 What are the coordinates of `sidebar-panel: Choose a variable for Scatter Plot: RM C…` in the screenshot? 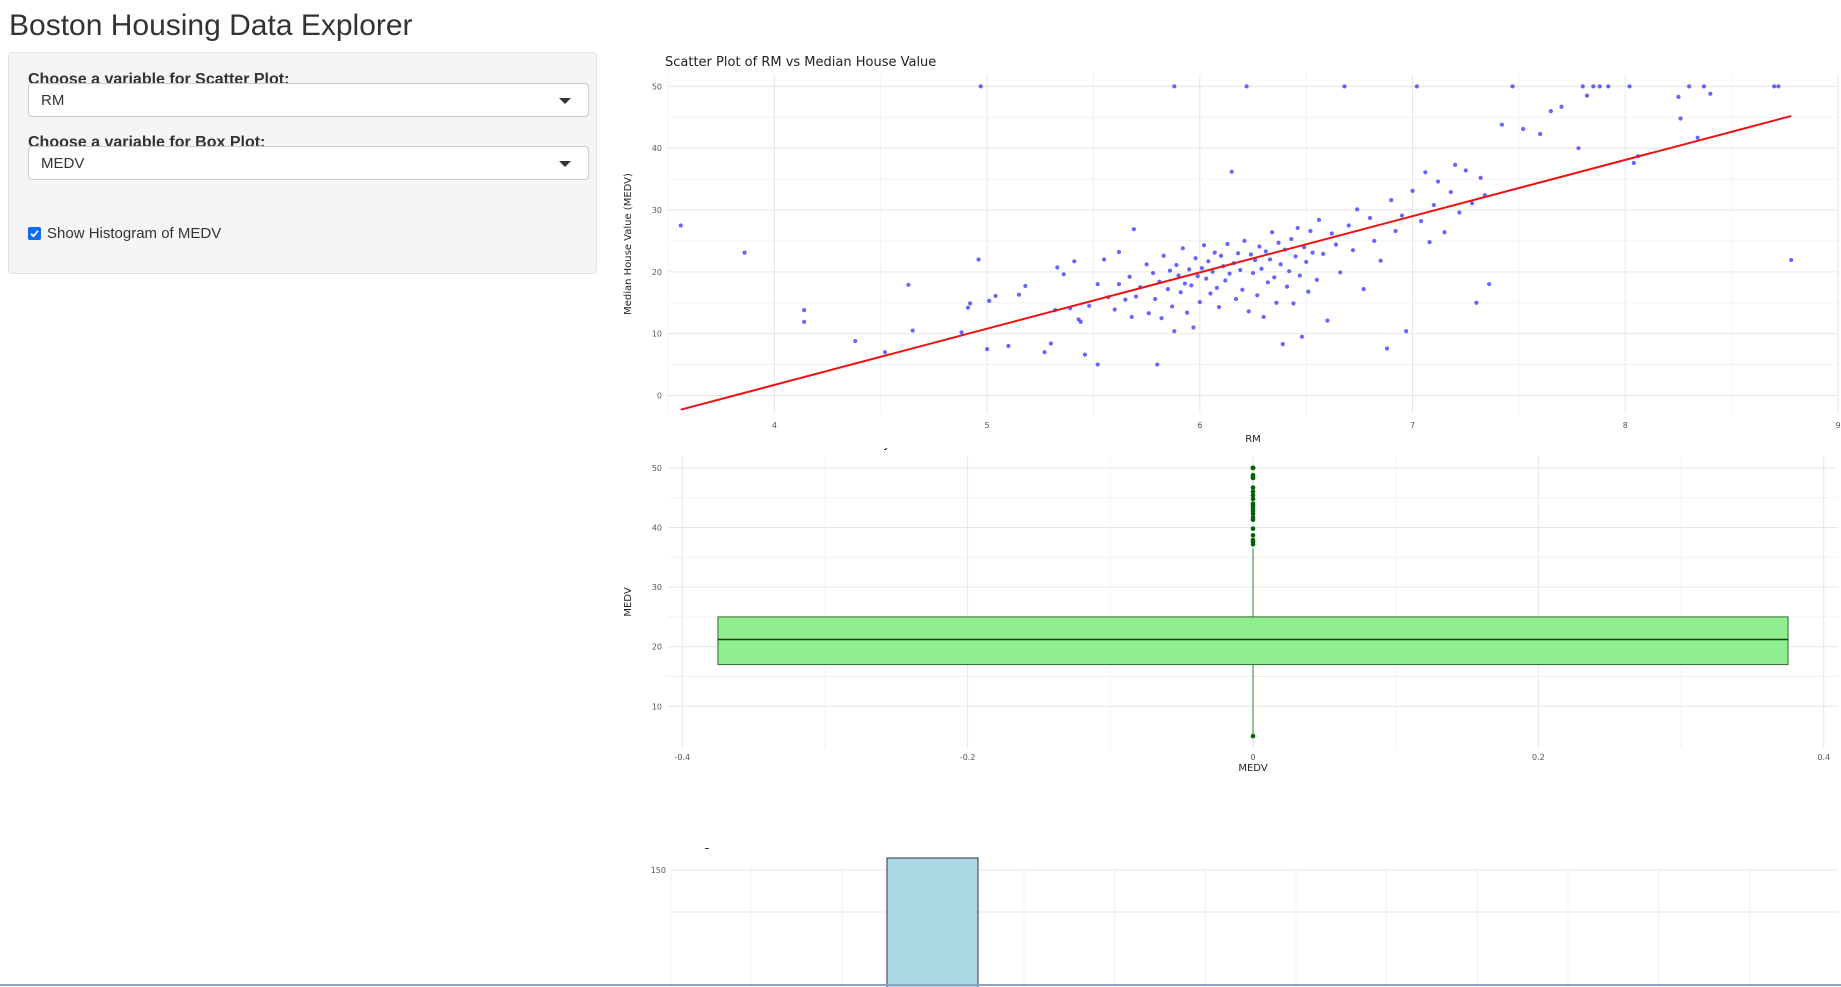 It's located at (302, 163).